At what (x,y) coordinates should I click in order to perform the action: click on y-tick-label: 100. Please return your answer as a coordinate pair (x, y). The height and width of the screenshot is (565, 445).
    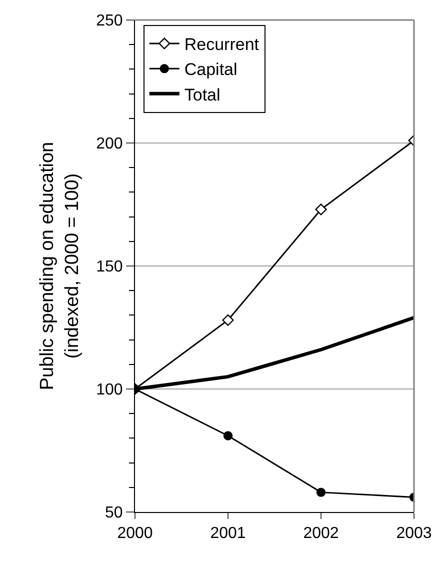
    Looking at the image, I should click on (109, 390).